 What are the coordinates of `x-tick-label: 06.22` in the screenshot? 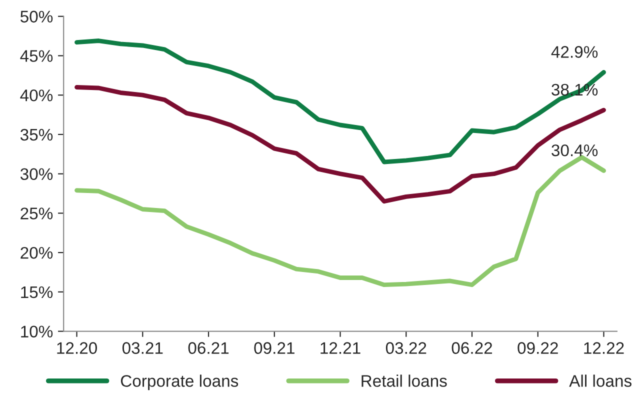 It's located at (472, 348).